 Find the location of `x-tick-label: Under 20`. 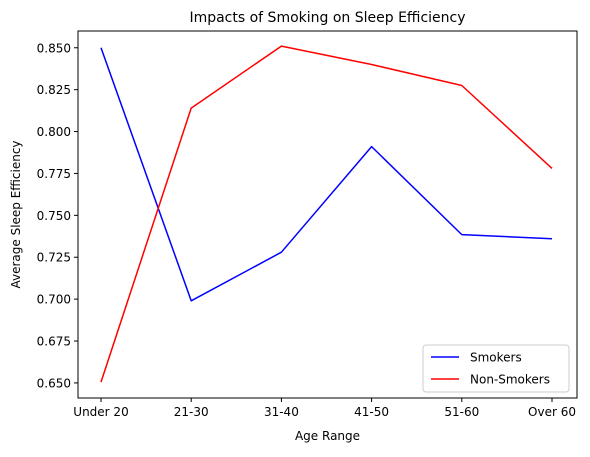

x-tick-label: Under 20 is located at coordinates (100, 412).